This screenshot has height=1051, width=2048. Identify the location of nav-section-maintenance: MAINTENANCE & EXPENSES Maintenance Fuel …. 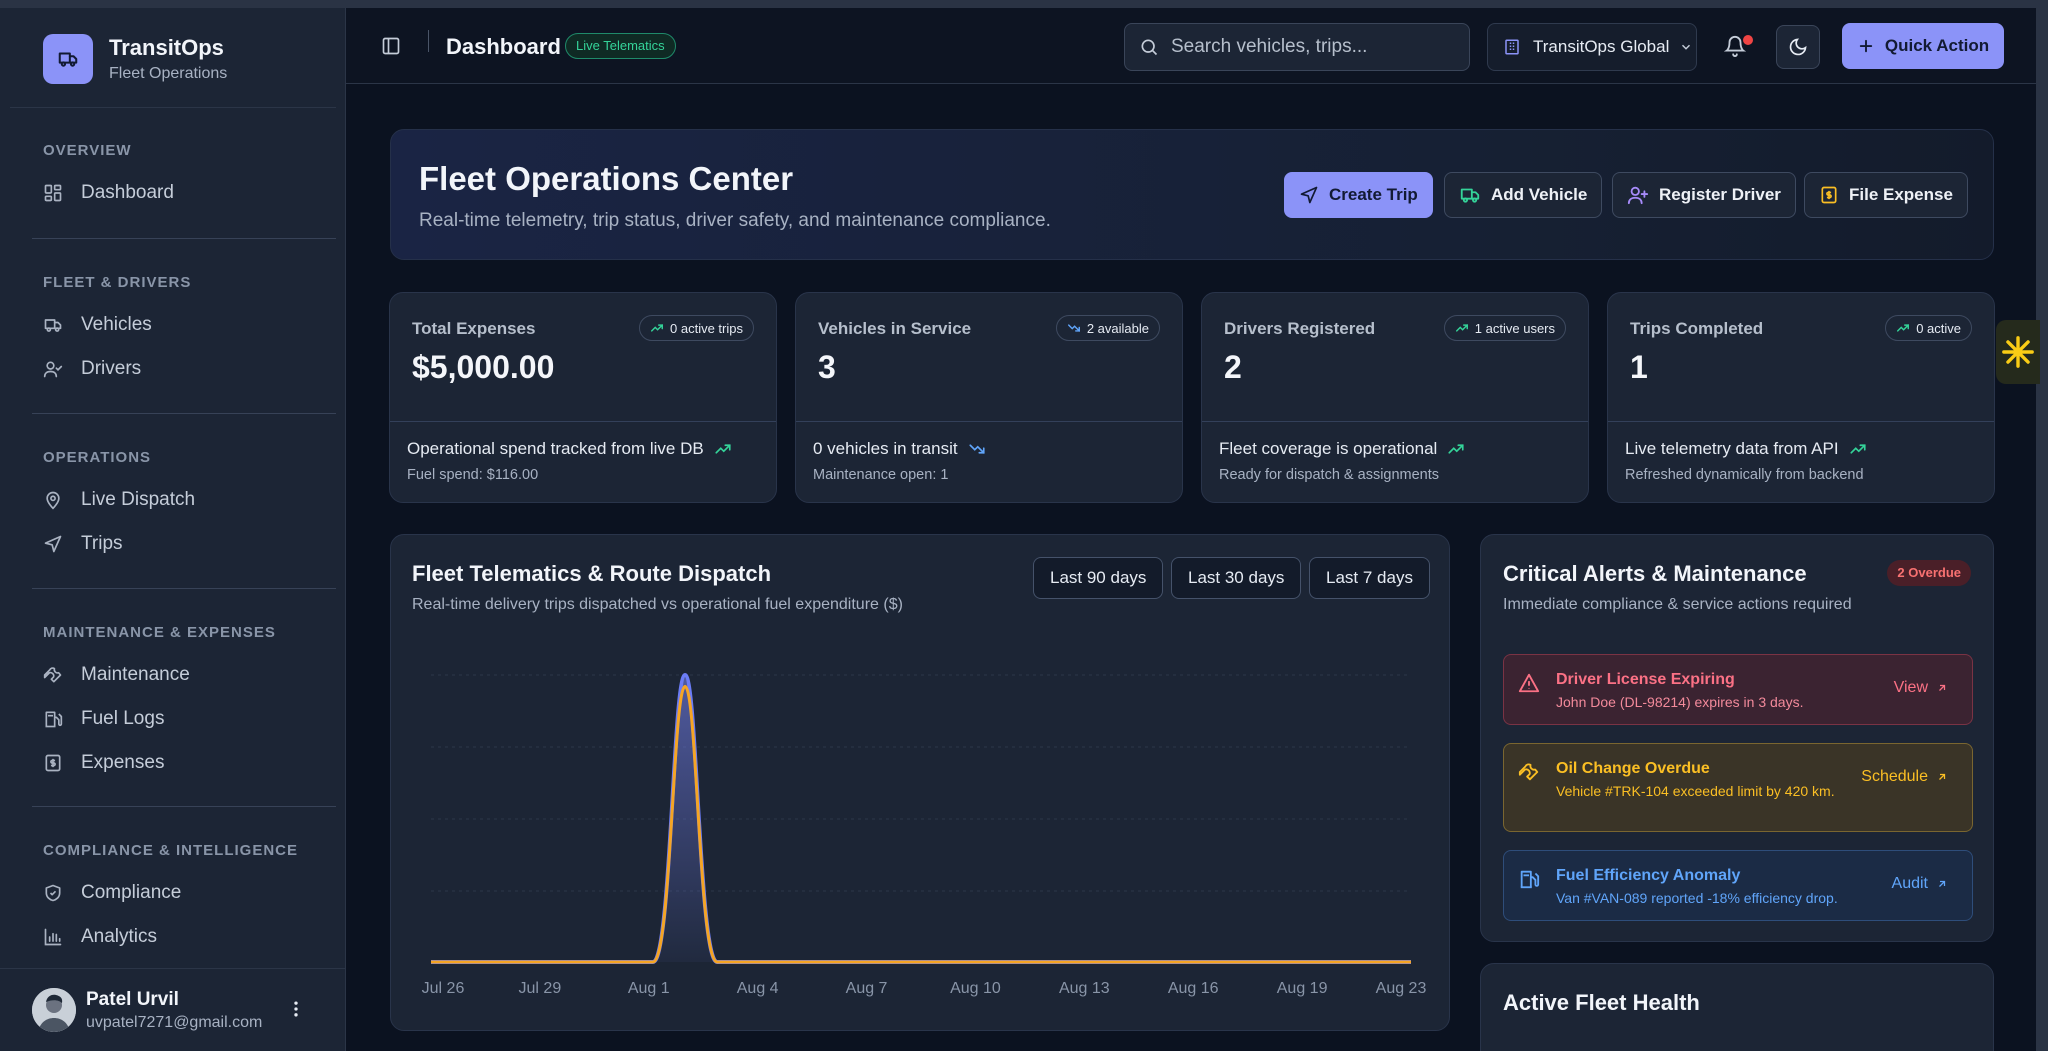
(184, 704).